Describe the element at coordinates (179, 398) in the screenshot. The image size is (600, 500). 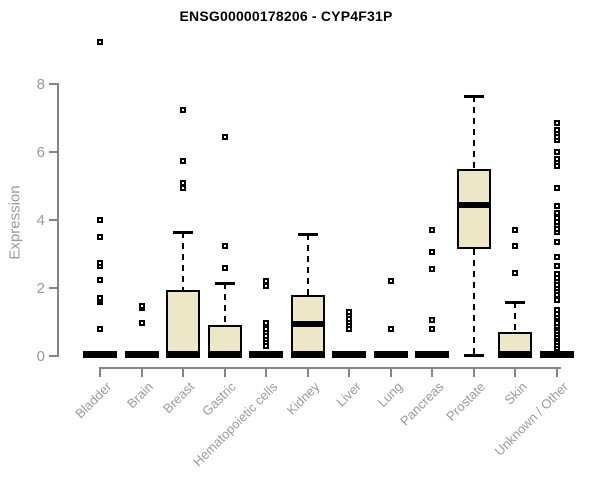
I see `x-tick-label: Breast` at that location.